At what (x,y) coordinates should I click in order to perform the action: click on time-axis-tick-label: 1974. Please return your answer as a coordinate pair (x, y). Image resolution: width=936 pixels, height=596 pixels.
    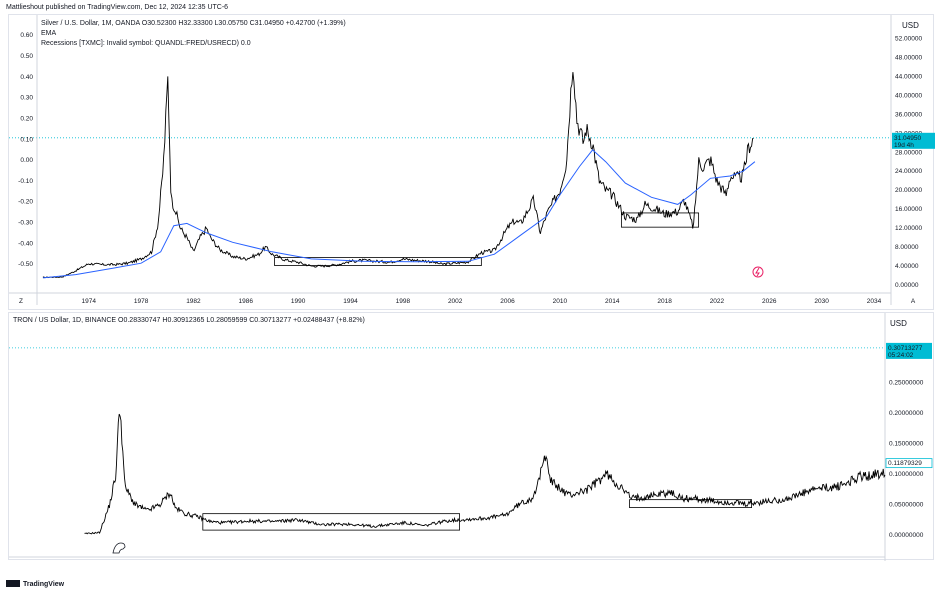
    Looking at the image, I should click on (88, 301).